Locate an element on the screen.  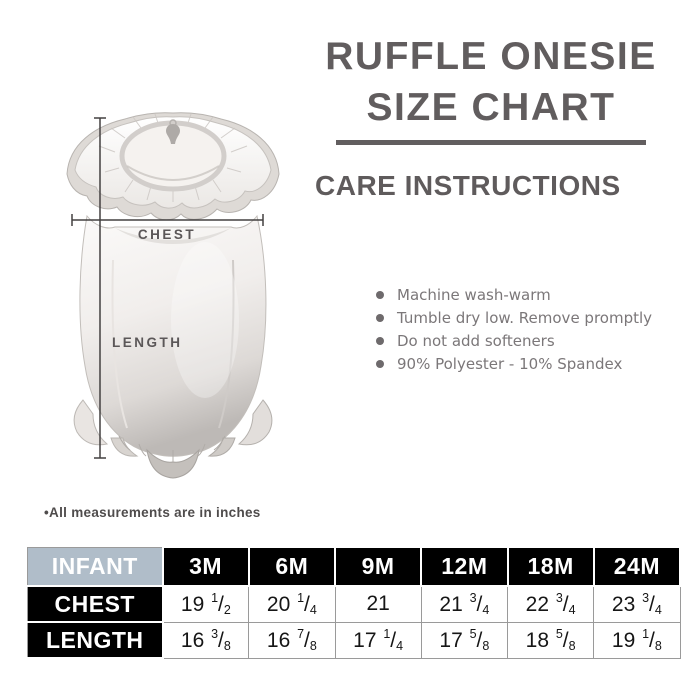
measurements-note: •All measurements are in inches is located at coordinates (152, 512).